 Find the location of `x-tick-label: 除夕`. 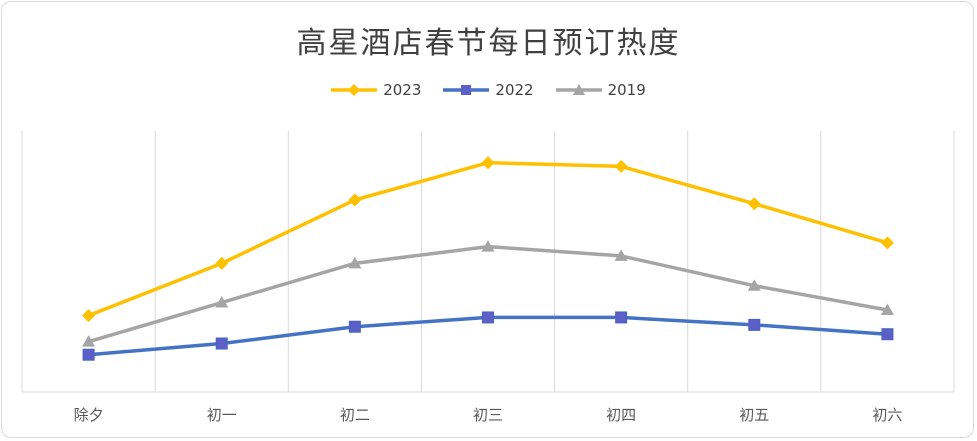

x-tick-label: 除夕 is located at coordinates (89, 415).